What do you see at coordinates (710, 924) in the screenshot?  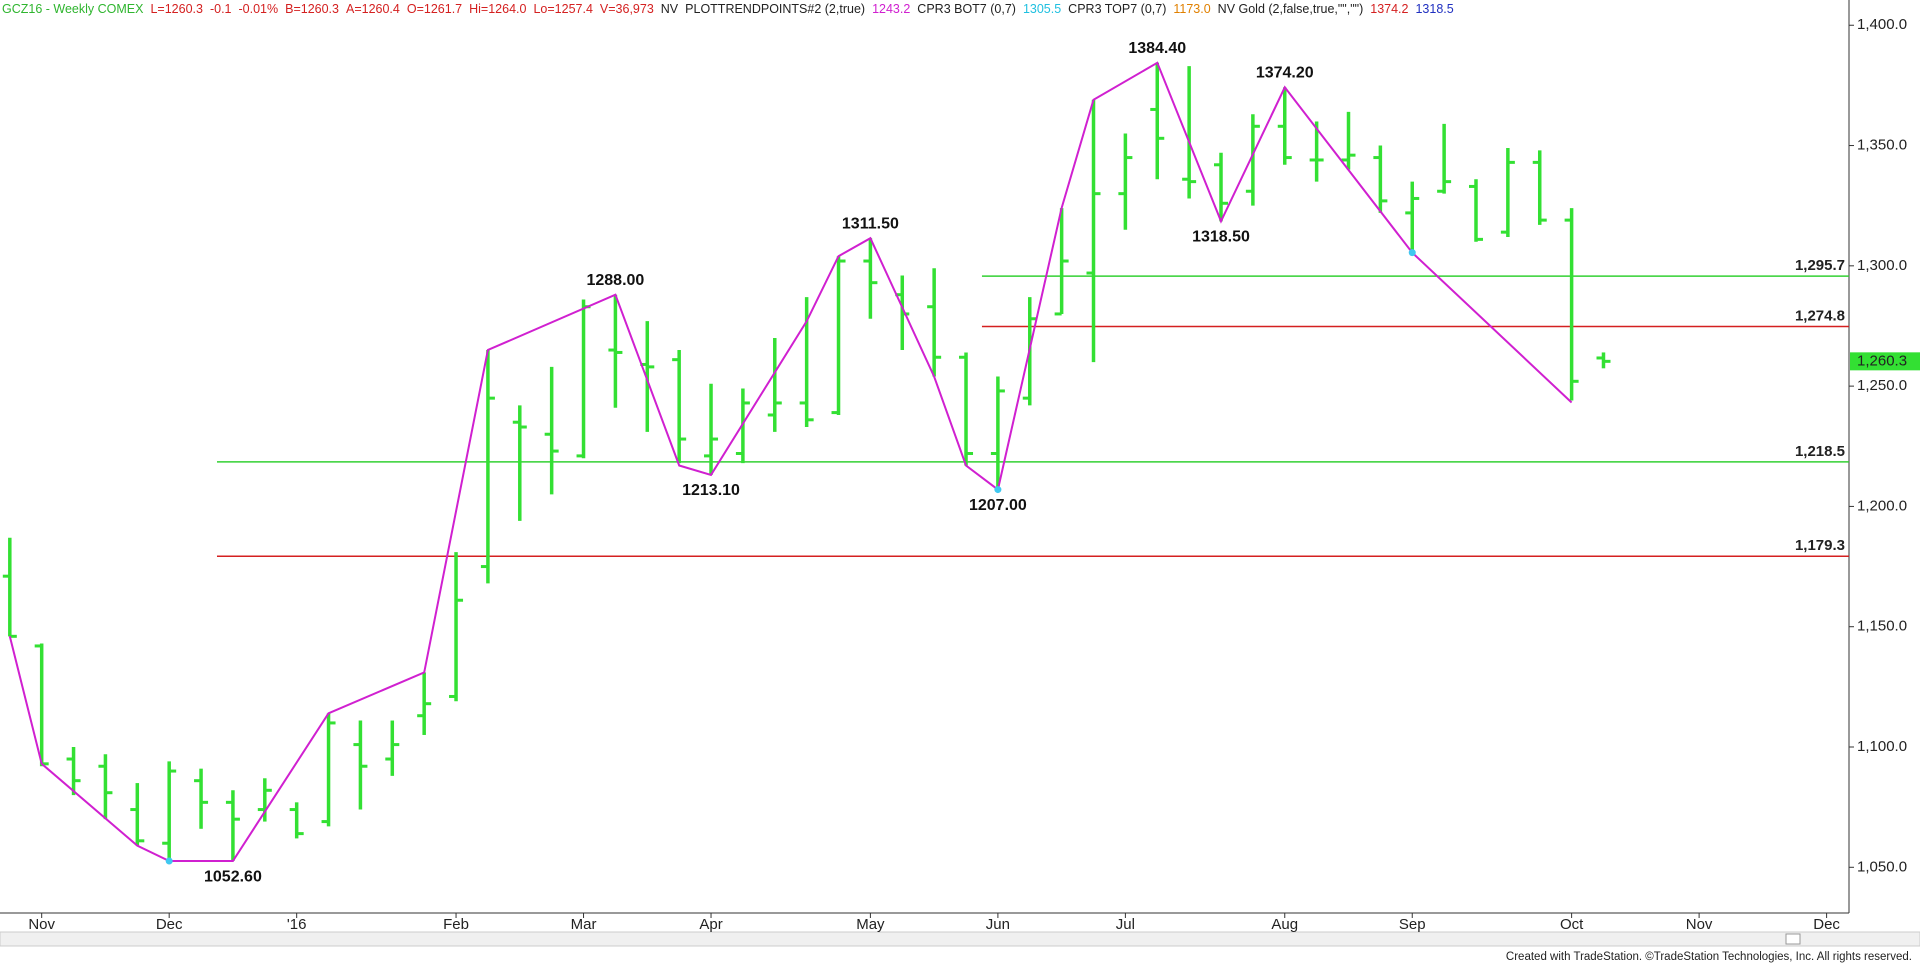 I see `x-tick-label: Apr` at bounding box center [710, 924].